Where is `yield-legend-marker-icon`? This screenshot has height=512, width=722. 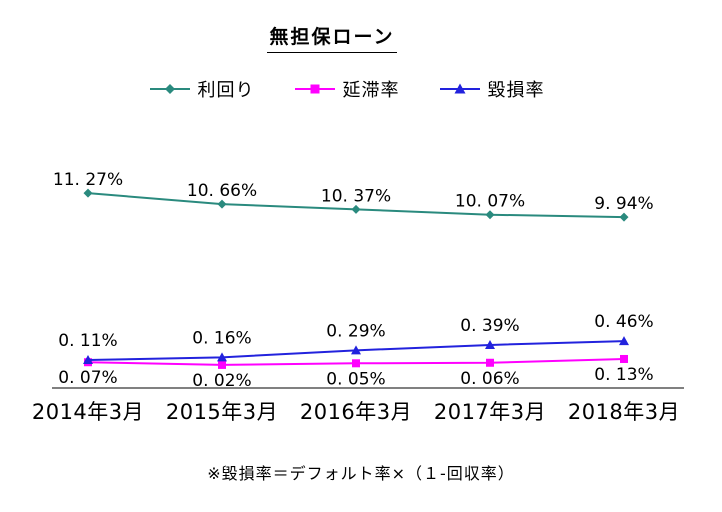 yield-legend-marker-icon is located at coordinates (169, 89).